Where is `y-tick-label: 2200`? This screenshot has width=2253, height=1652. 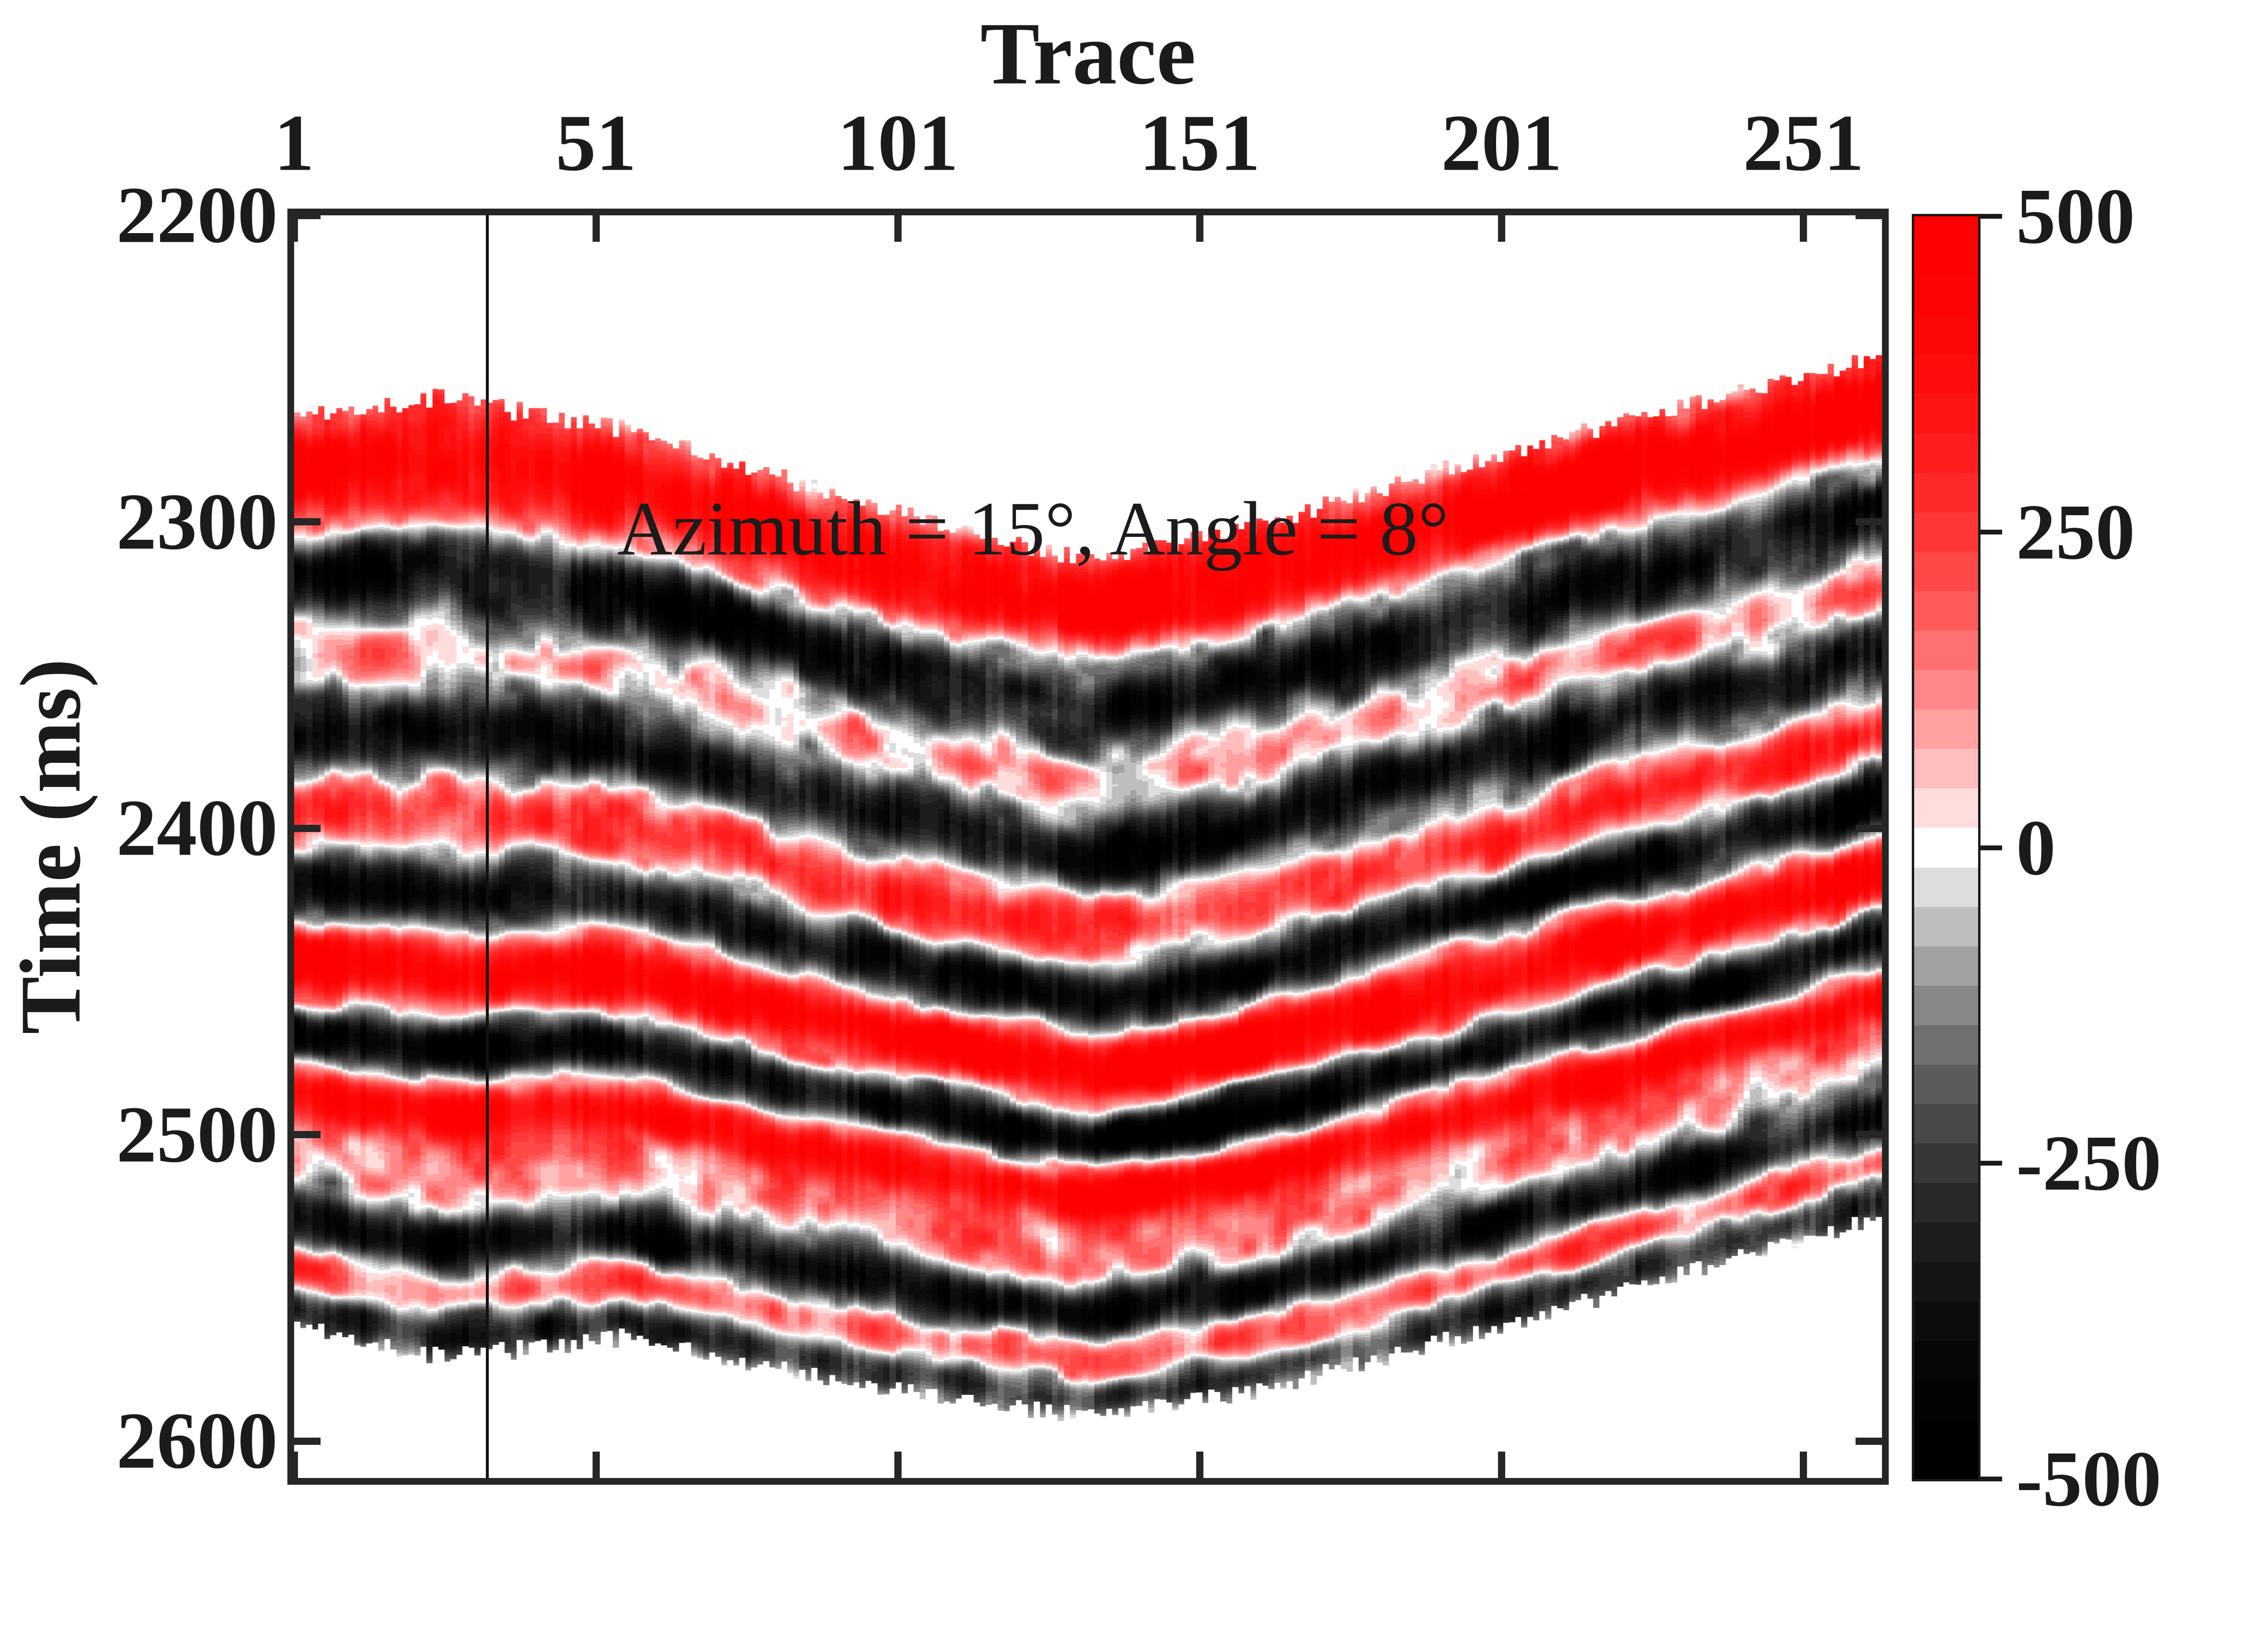
y-tick-label: 2200 is located at coordinates (197, 215).